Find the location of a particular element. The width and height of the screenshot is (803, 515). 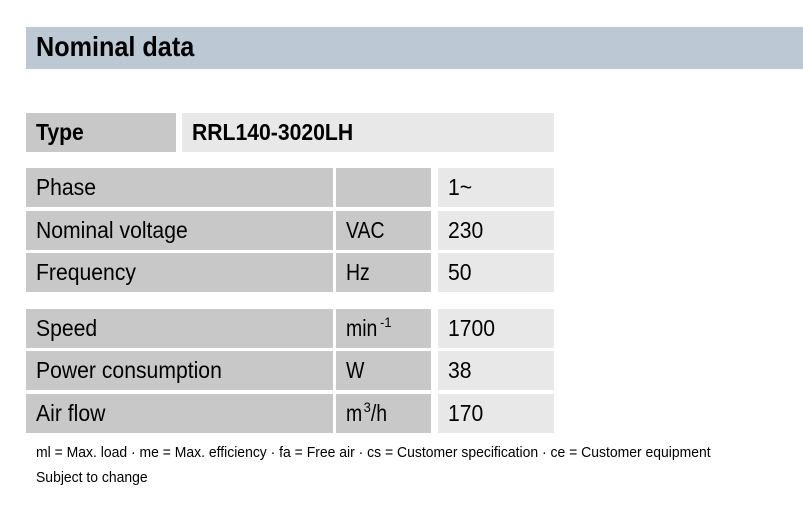

row-unit-cell: Hz is located at coordinates (383, 272).